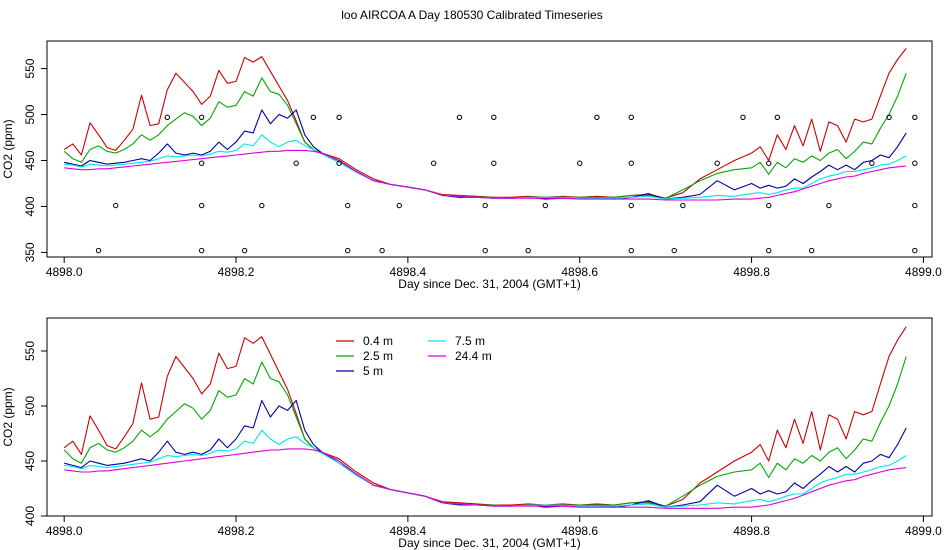 This screenshot has height=550, width=950. Describe the element at coordinates (470, 341) in the screenshot. I see `legend-label: 7.5 m` at that location.